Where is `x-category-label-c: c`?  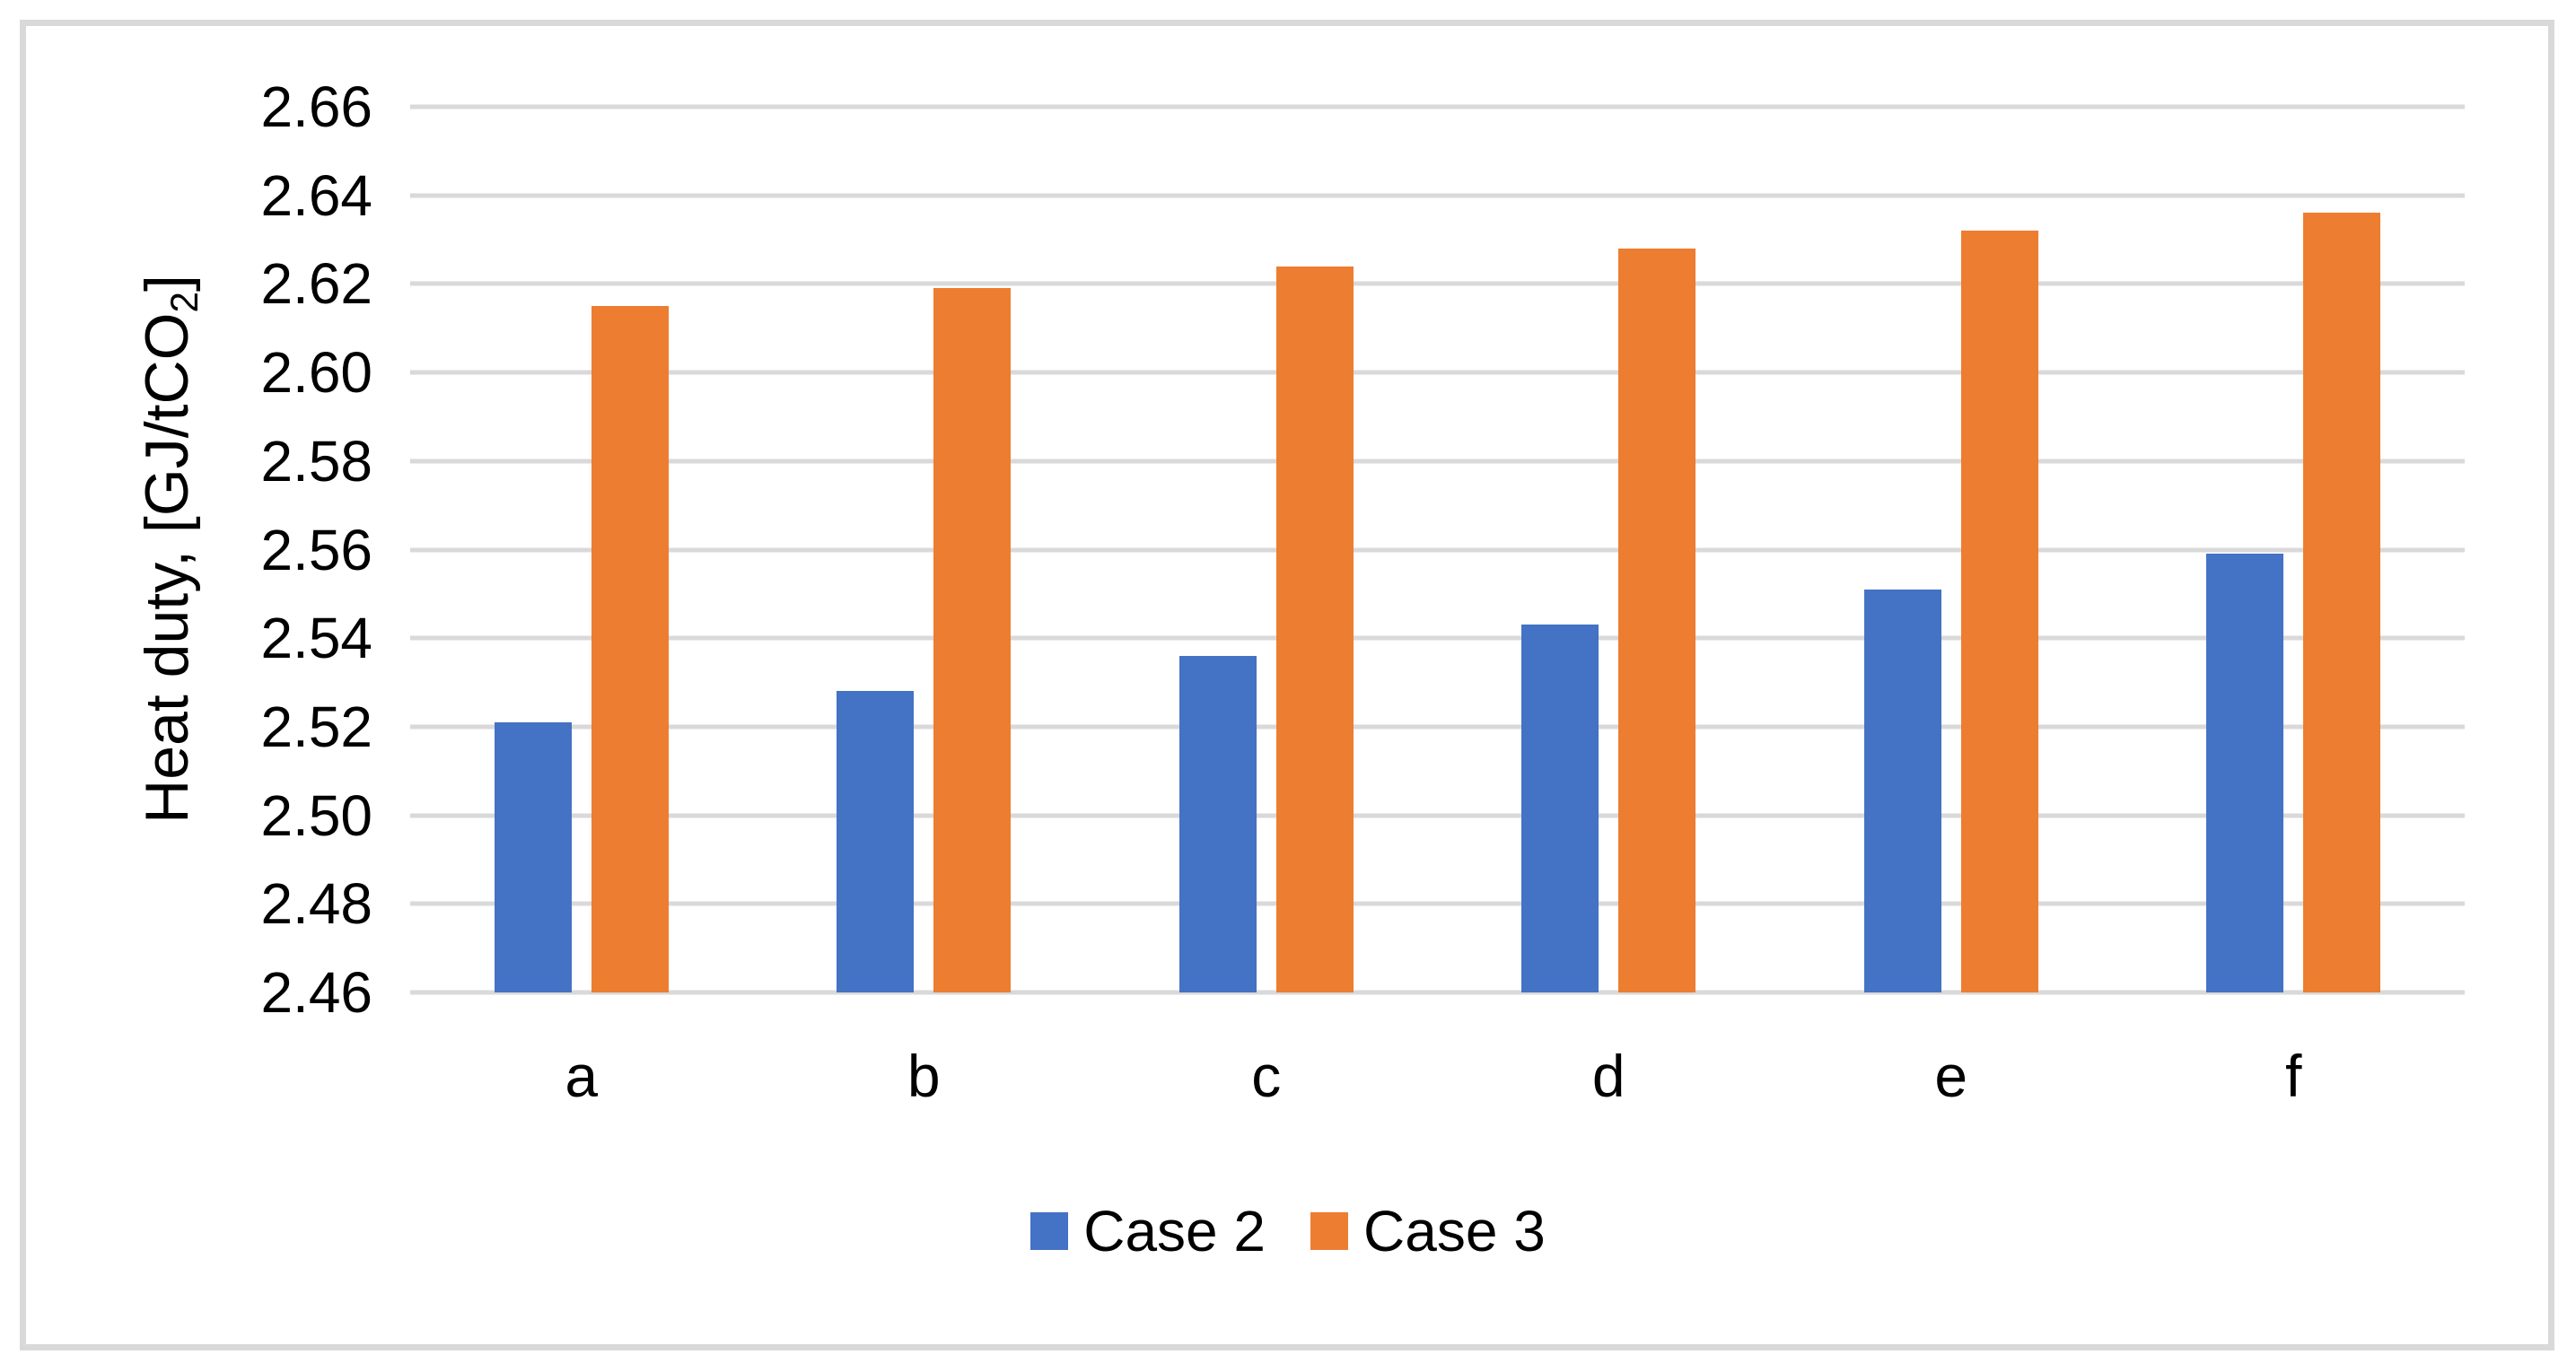
x-category-label-c: c is located at coordinates (1266, 1076).